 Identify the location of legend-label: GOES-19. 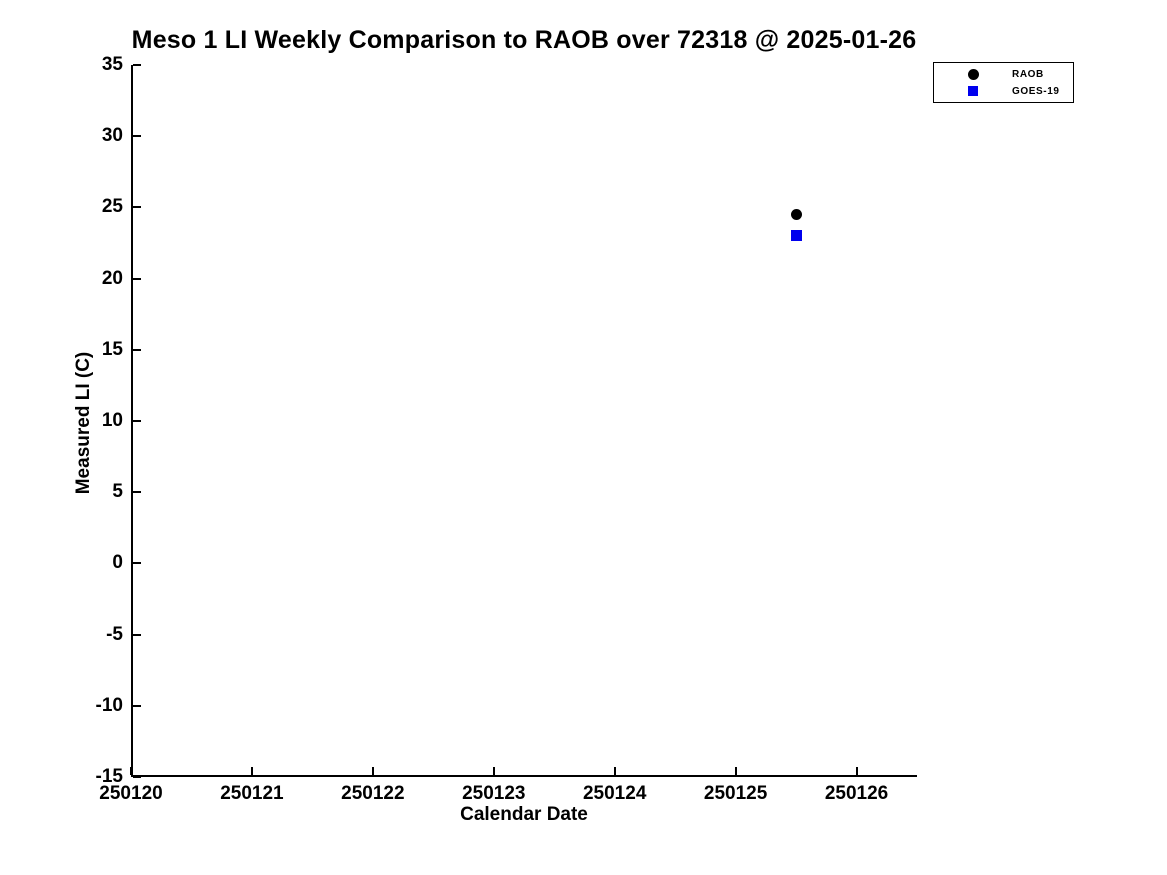
(1036, 91).